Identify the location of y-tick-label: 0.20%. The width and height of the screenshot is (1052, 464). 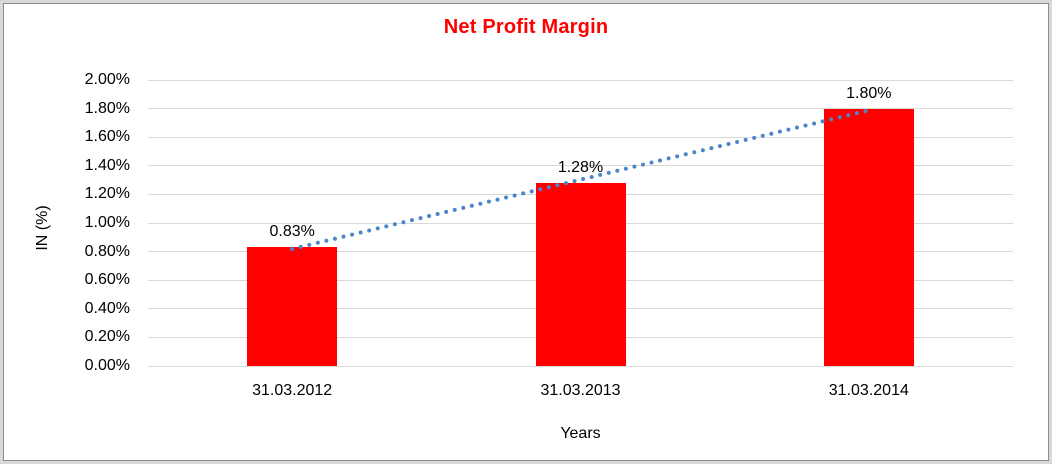
(107, 337).